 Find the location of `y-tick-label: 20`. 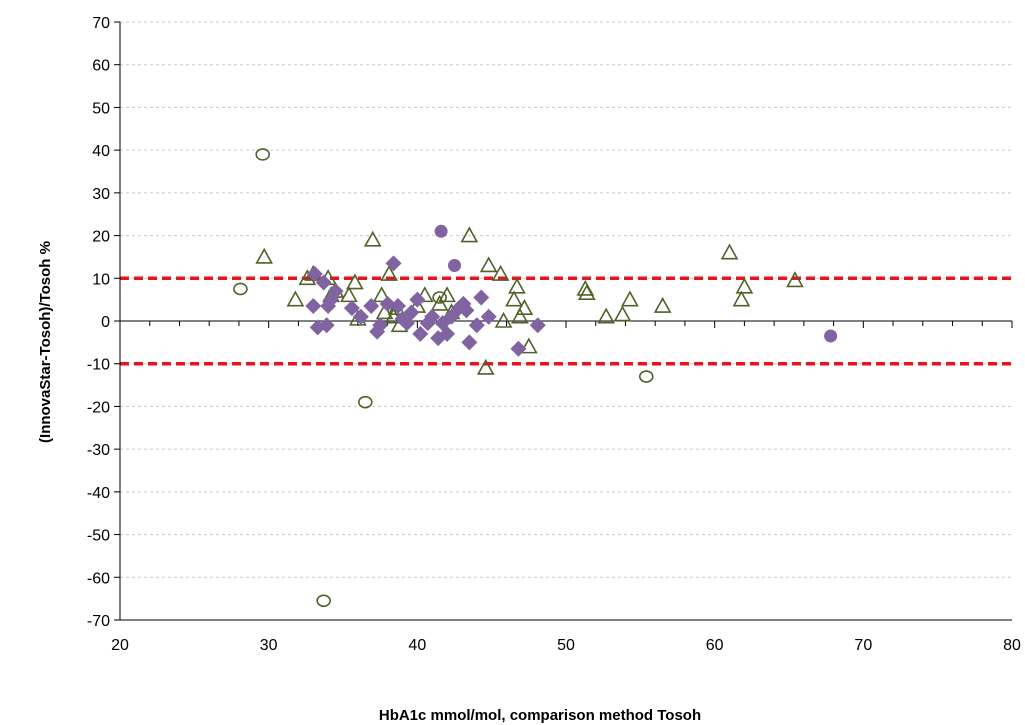

y-tick-label: 20 is located at coordinates (101, 237).